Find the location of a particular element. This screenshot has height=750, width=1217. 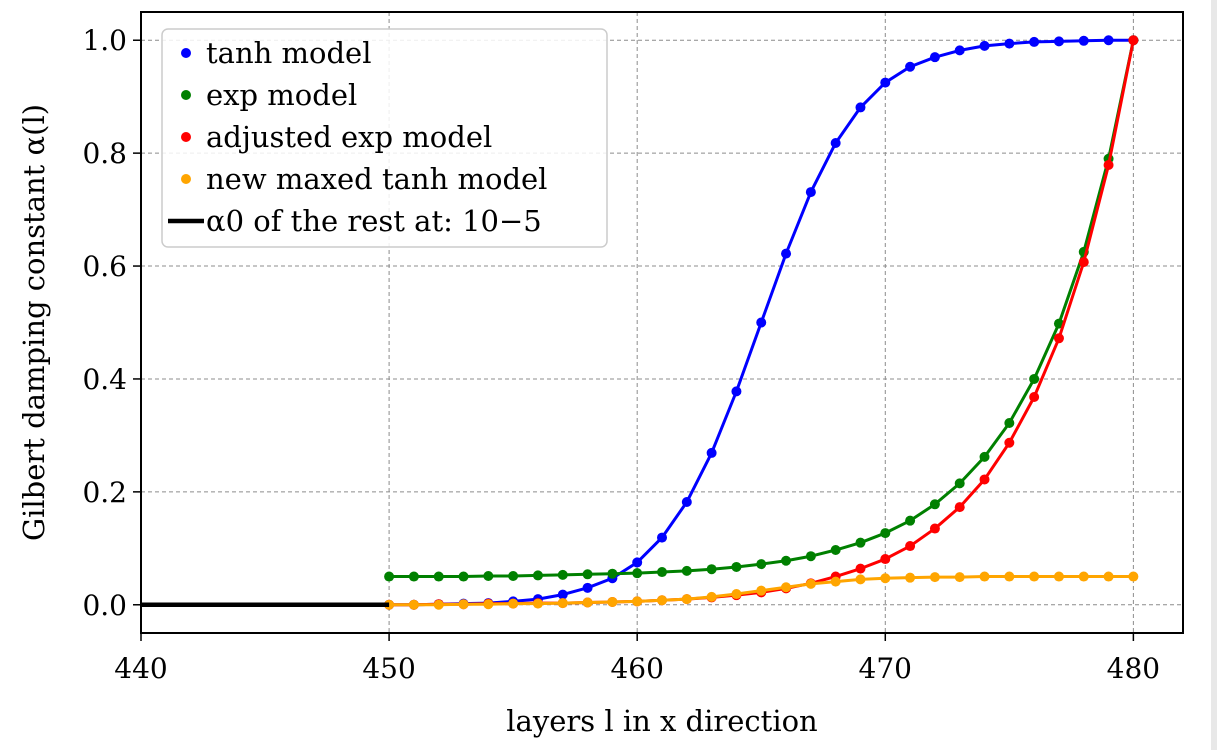

legend-box is located at coordinates (384, 138).